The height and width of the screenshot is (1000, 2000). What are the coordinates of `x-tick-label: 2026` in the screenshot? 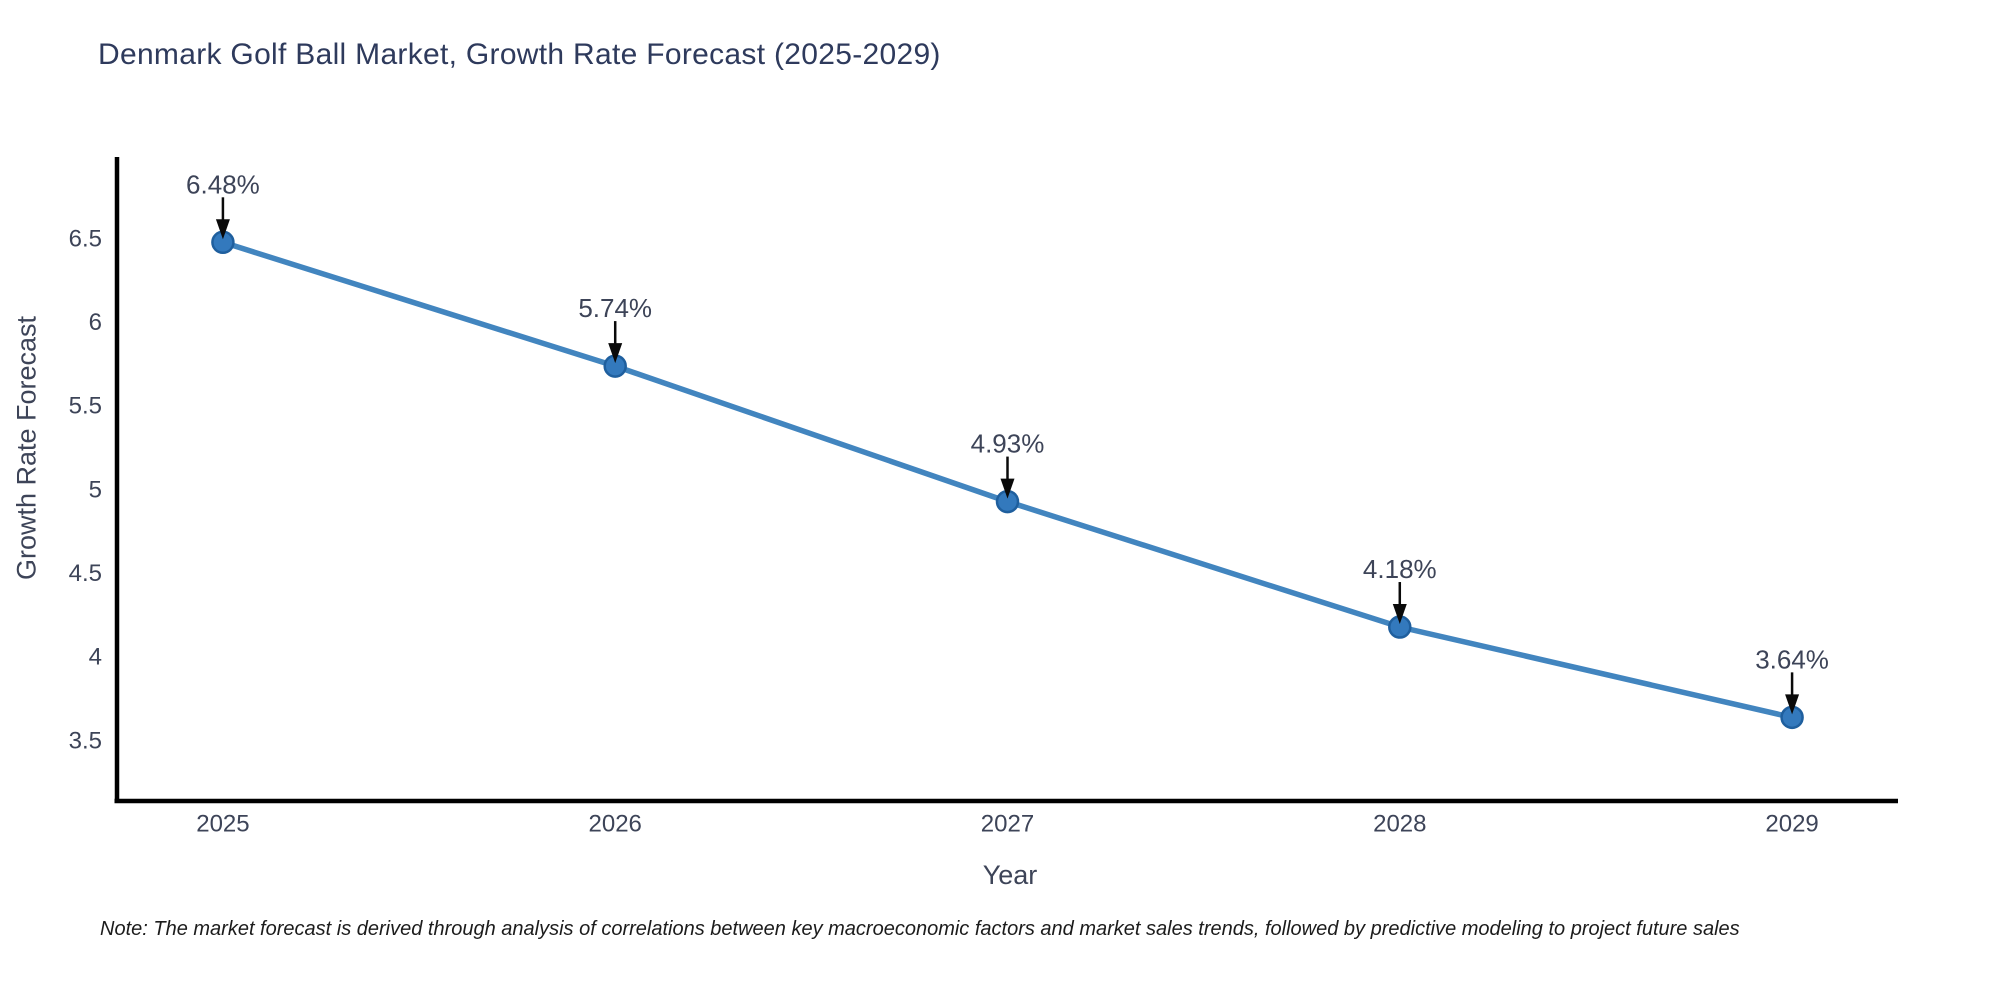 It's located at (615, 824).